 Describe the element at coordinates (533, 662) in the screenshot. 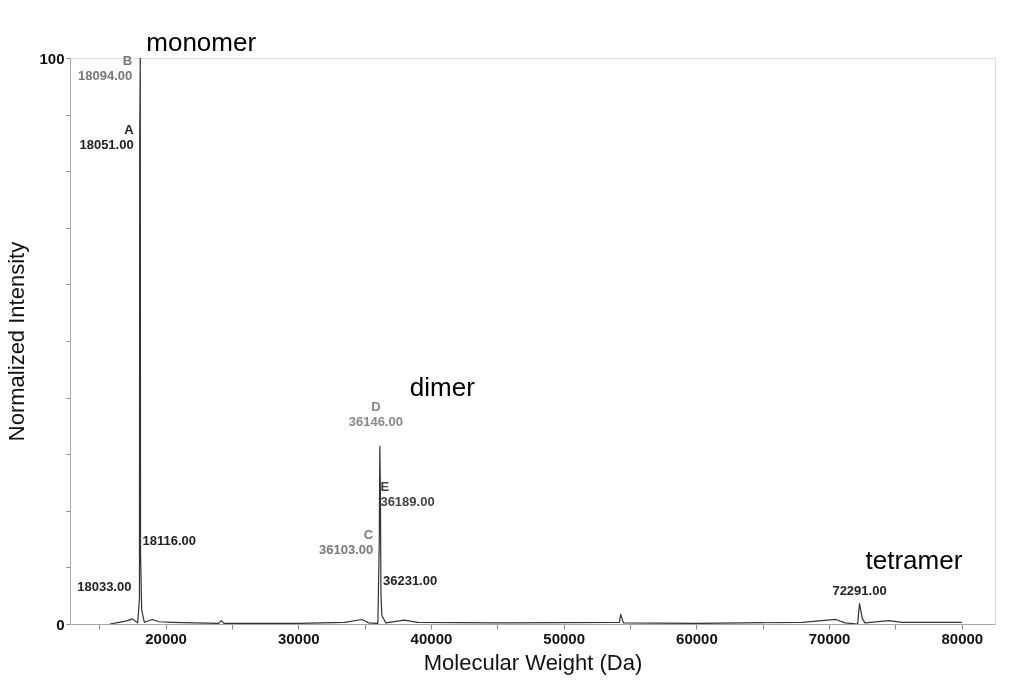

I see `x-axis-title: Molecular Weight (Da)` at that location.